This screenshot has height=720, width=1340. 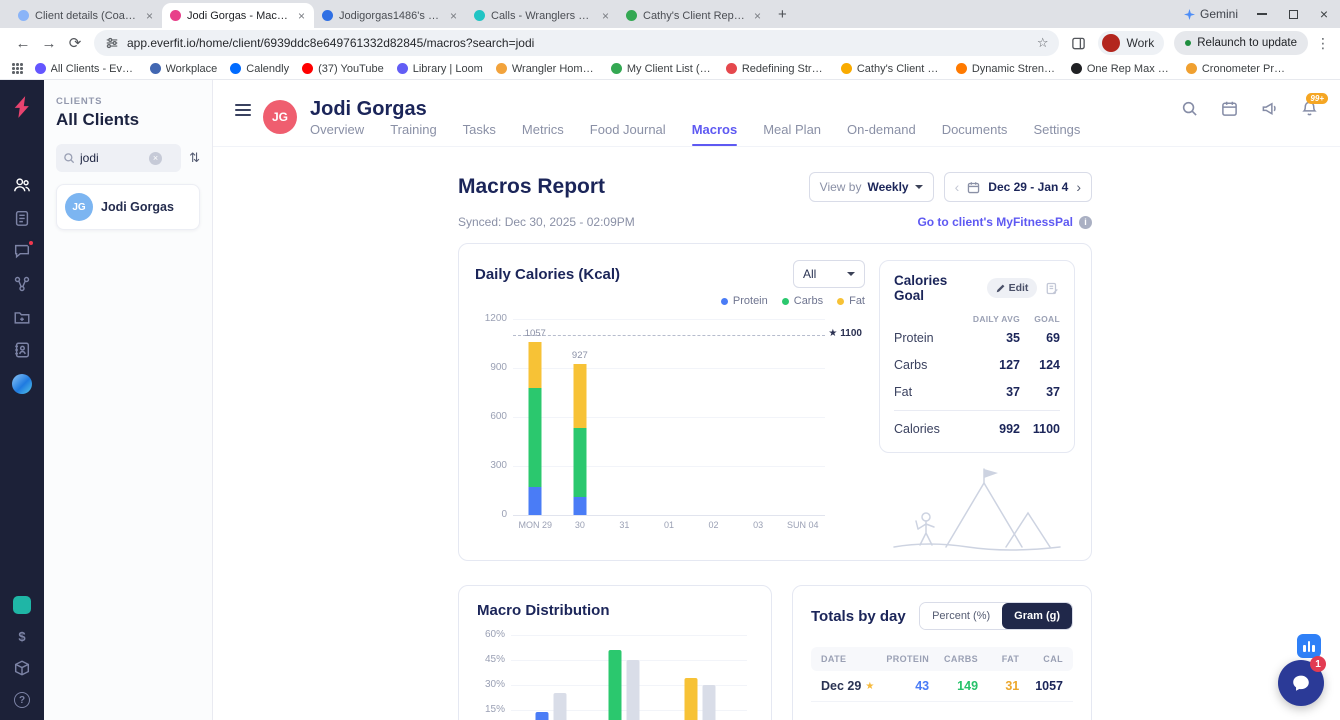 I want to click on payments-nav-icon: $, so click(x=22, y=636).